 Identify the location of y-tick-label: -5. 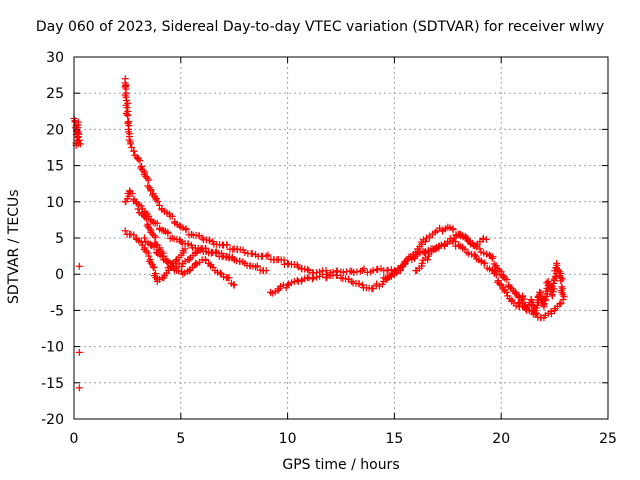
(57, 311).